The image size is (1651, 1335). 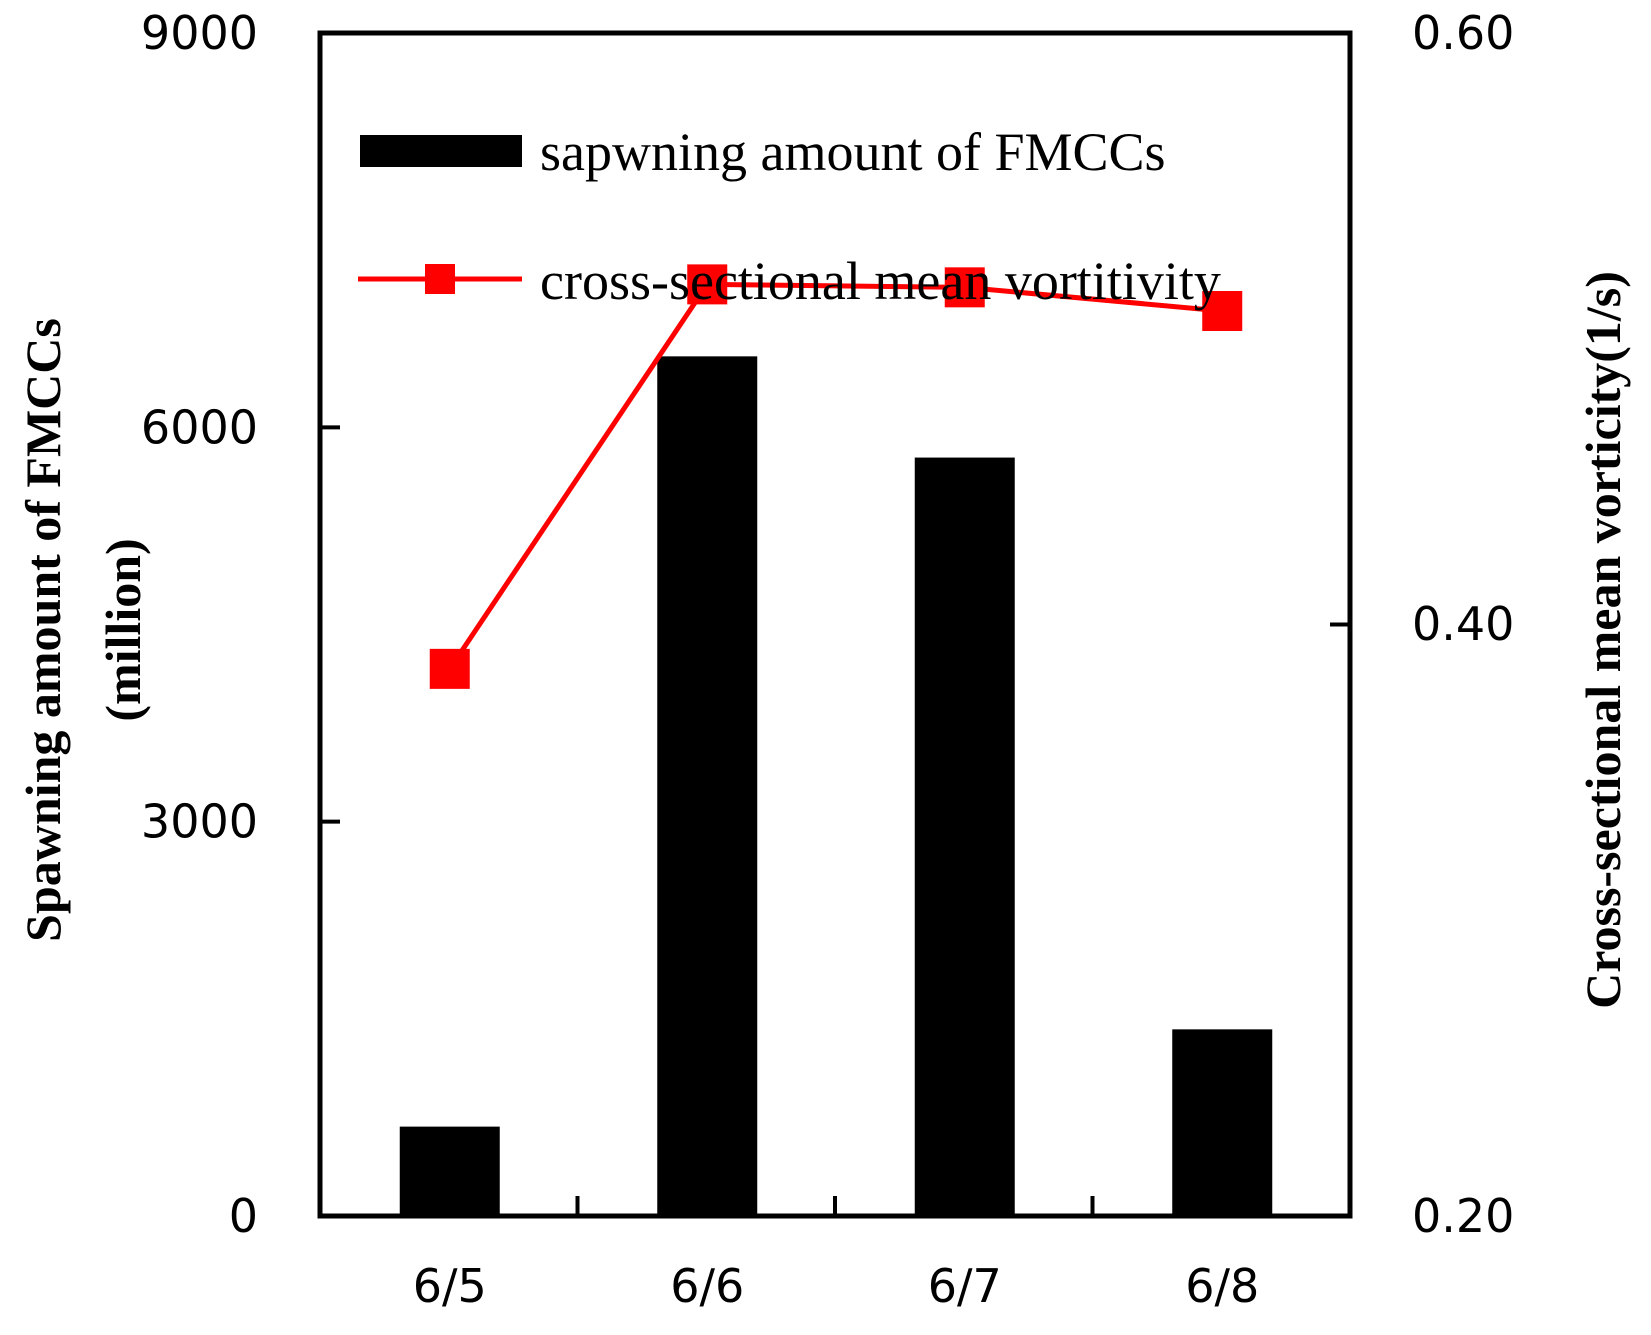 I want to click on x-tick-label: 6/8, so click(x=1222, y=1286).